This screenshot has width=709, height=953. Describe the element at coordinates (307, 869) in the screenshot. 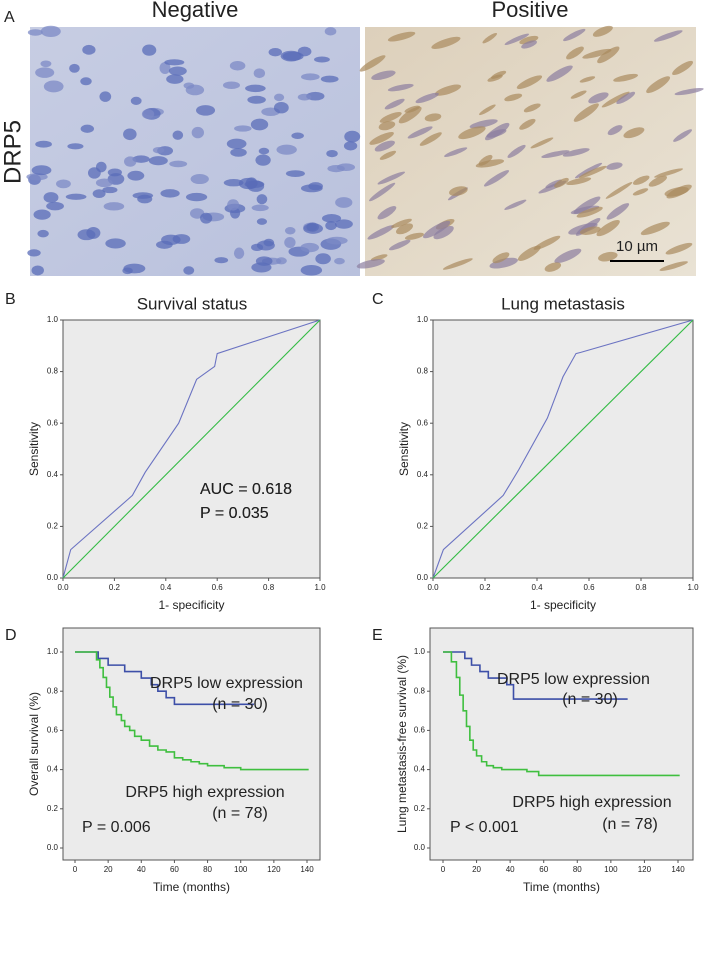

I see `x-tick-label: 140` at that location.